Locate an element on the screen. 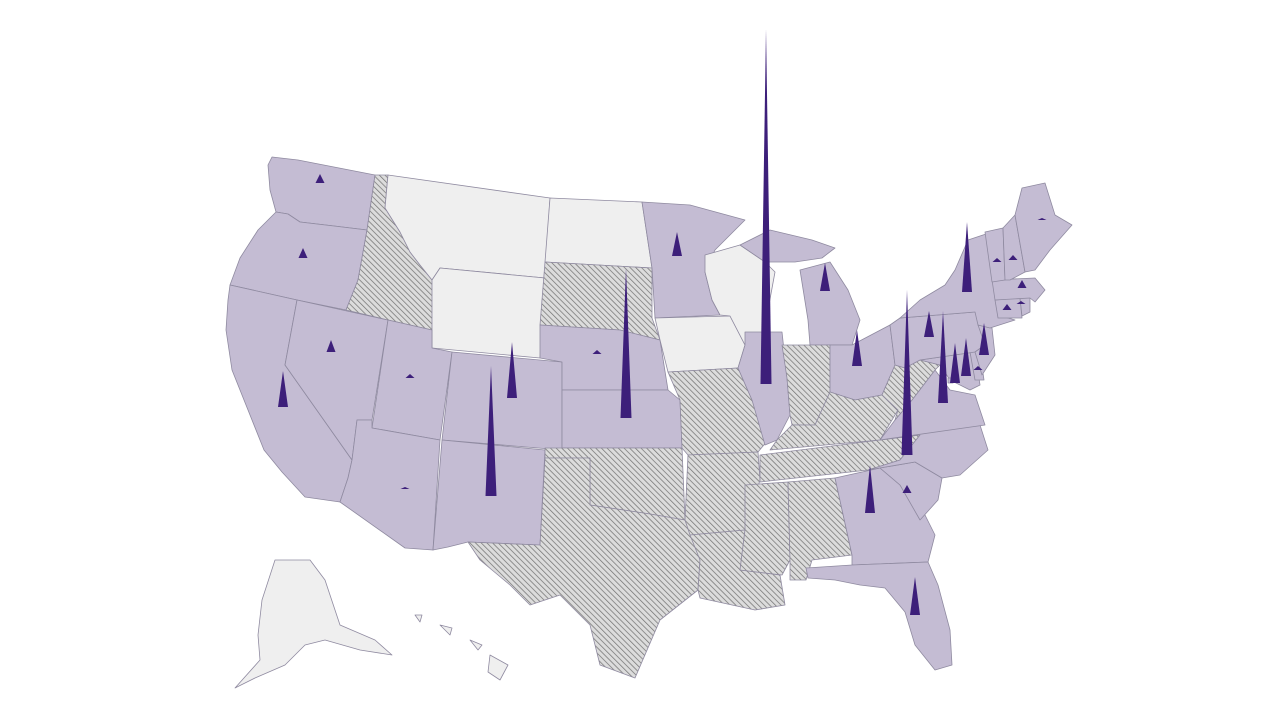 Image resolution: width=1280 pixels, height=720 pixels. spike-md is located at coordinates (943, 357).